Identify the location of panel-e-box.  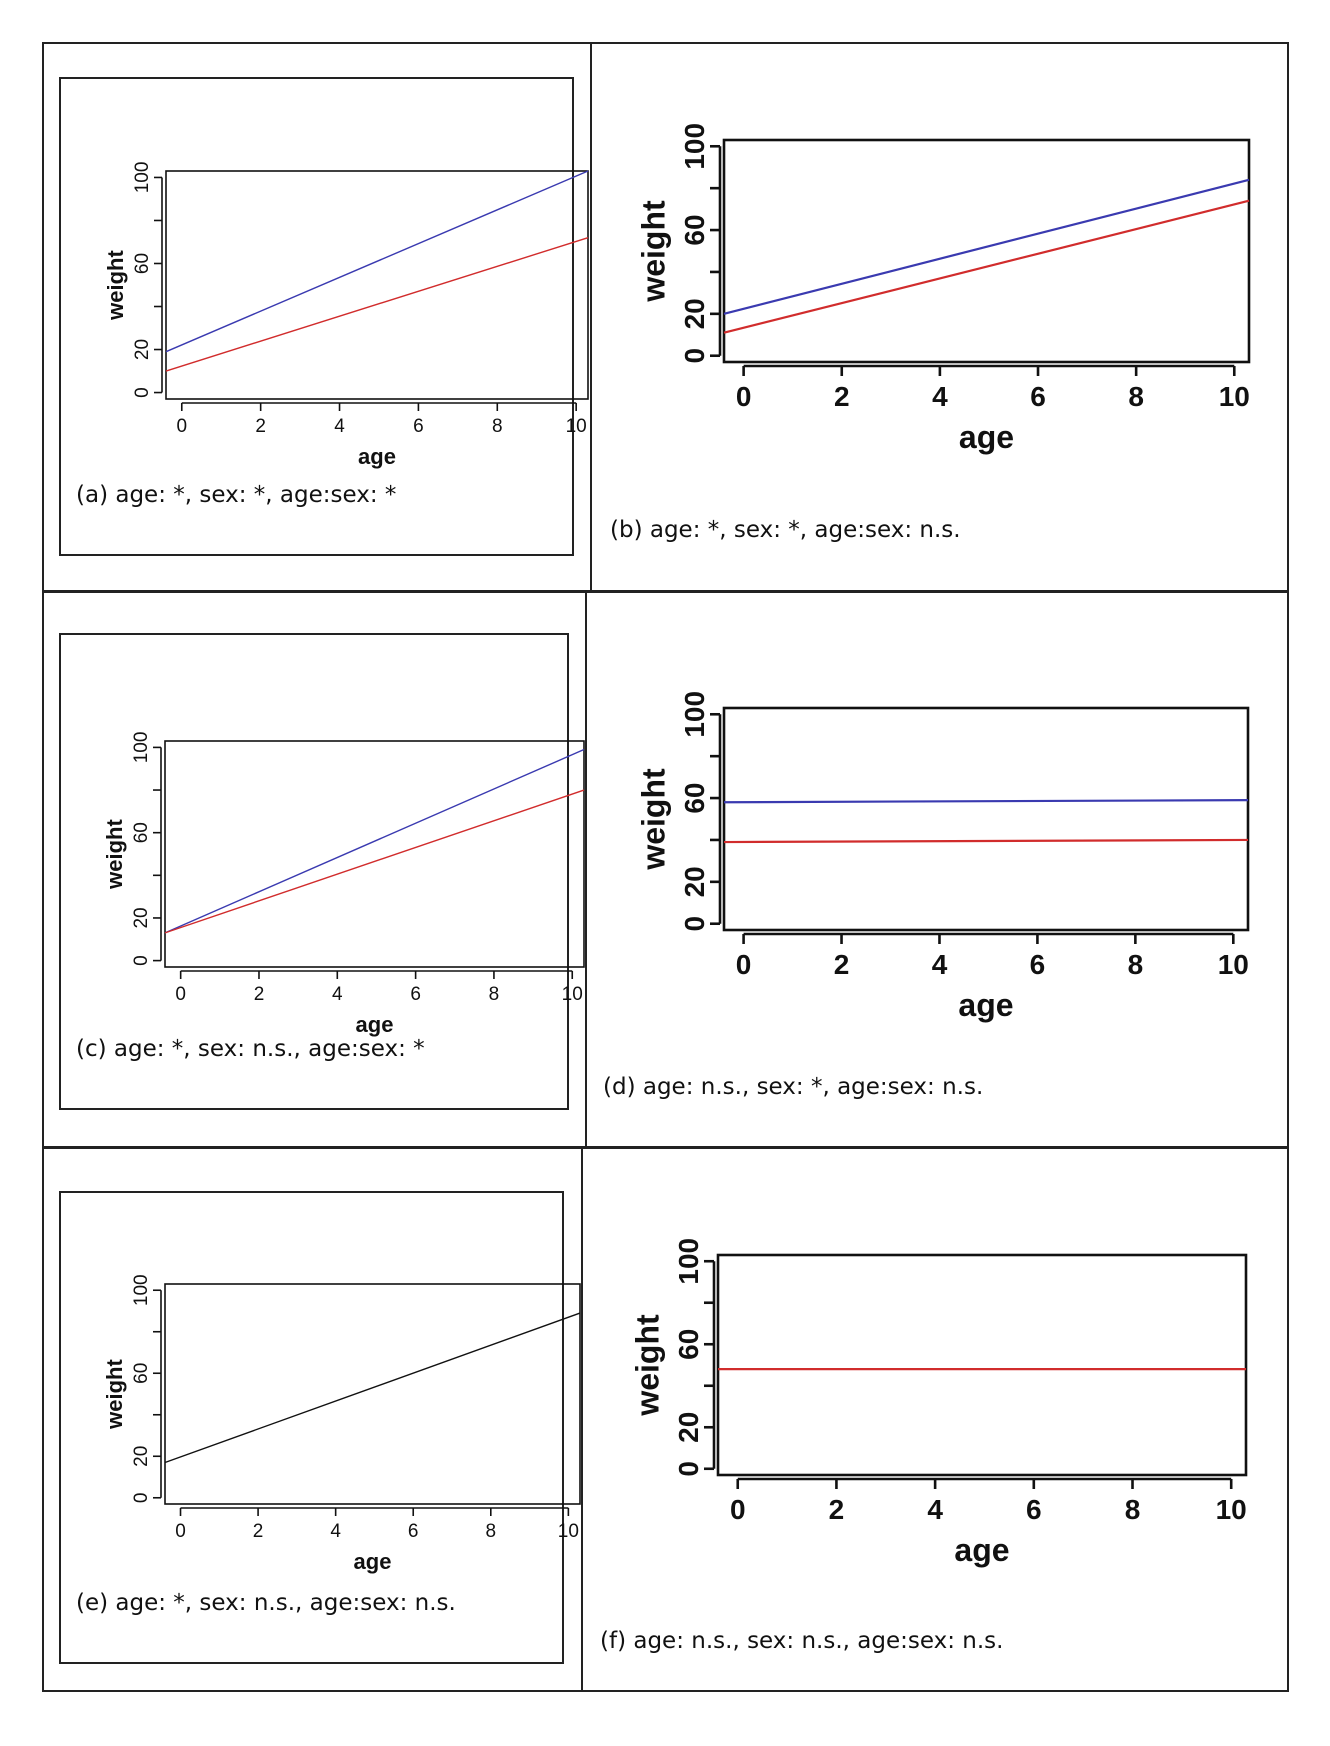
(311, 1427).